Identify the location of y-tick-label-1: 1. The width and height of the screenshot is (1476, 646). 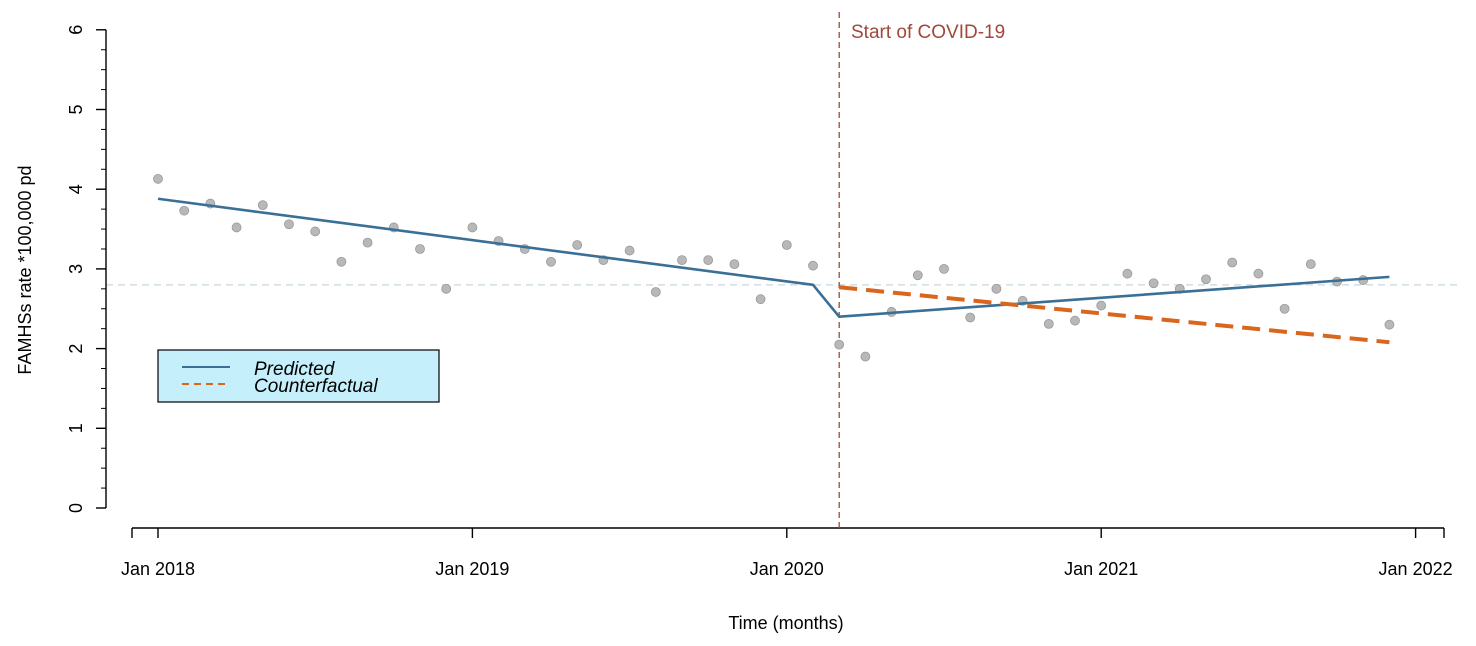
(76, 428).